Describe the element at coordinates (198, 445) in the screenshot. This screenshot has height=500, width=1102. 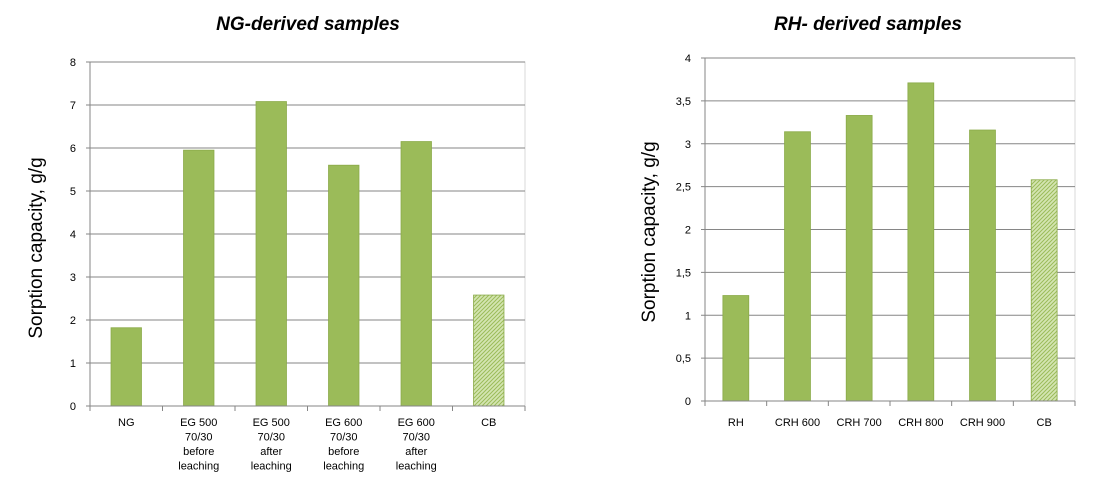
I see `category-label: EG 500 70/30 before leaching` at that location.